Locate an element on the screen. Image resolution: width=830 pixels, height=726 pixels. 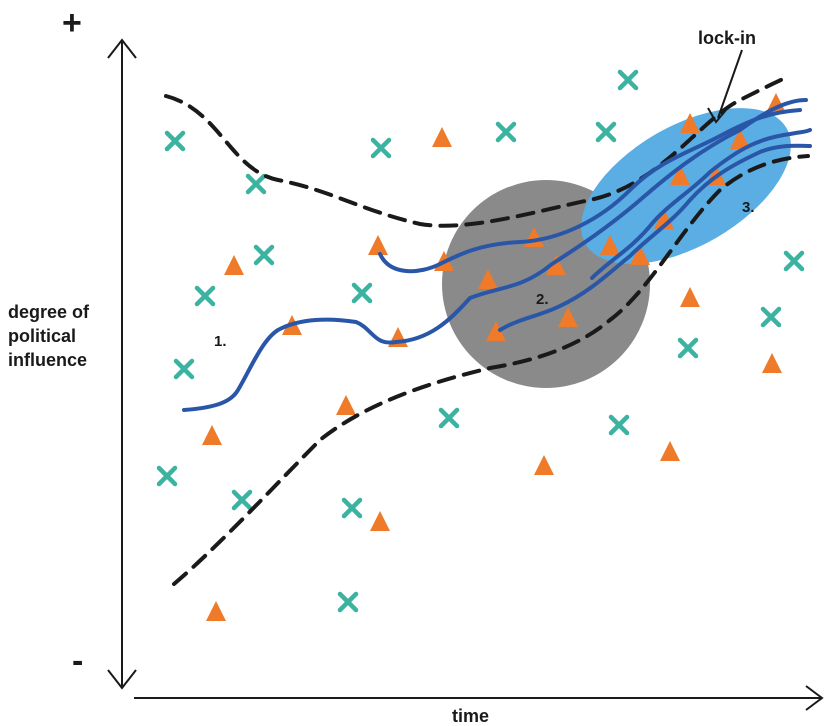
minus-sign: - is located at coordinates (77, 661).